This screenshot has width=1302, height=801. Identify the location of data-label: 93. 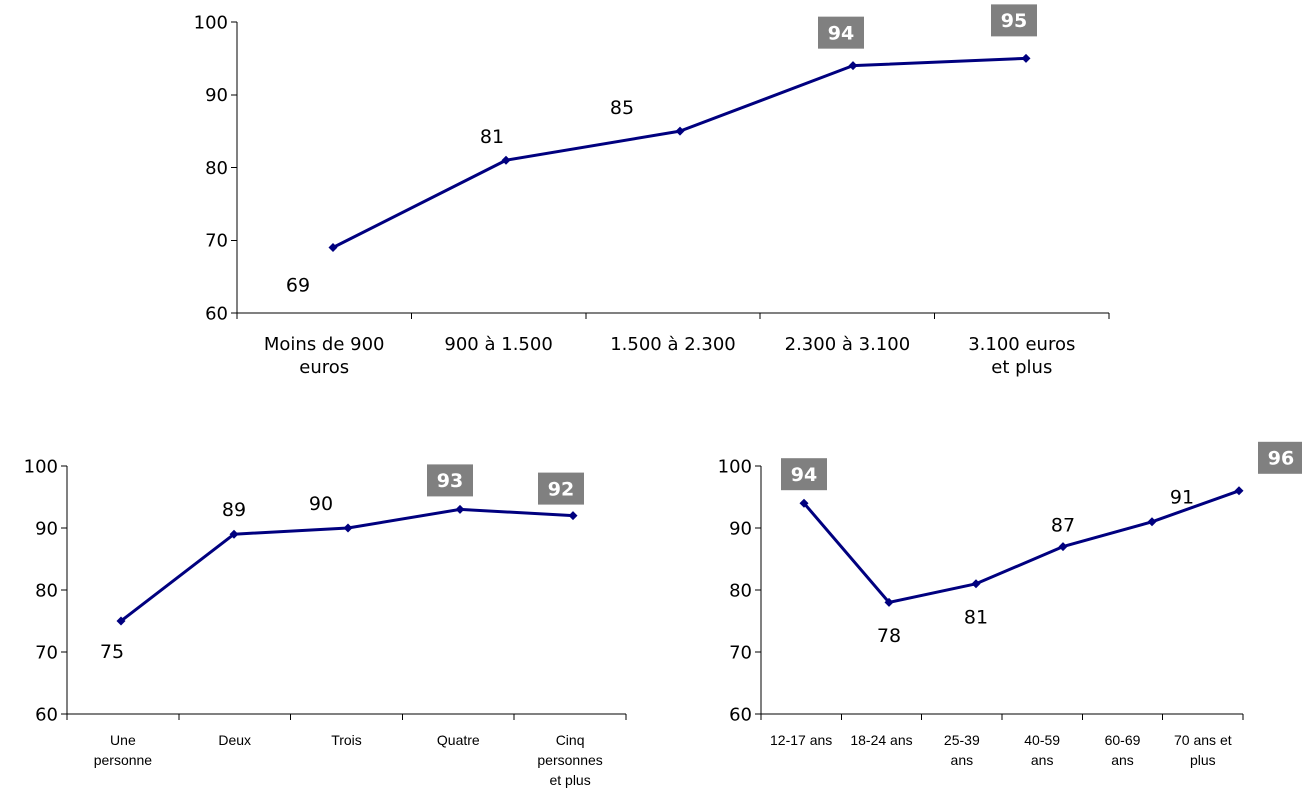
(450, 481).